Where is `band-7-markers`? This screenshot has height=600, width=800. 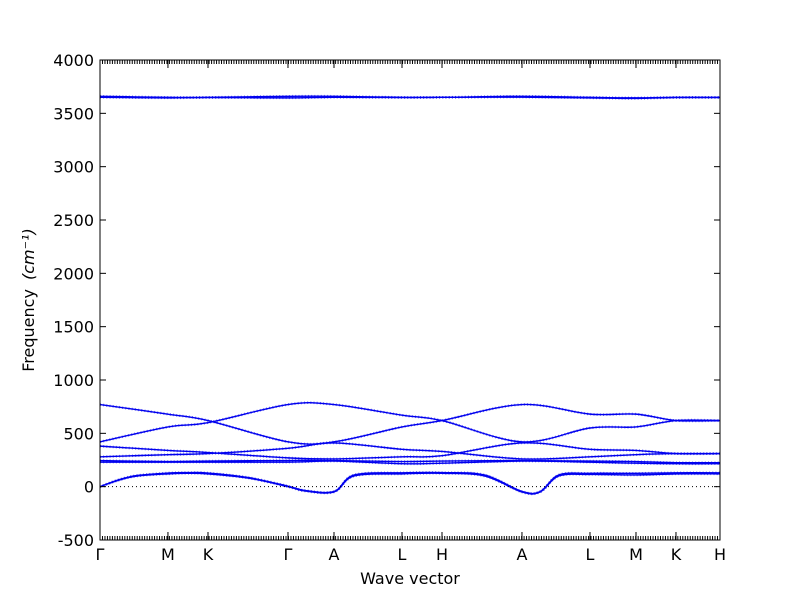
band-7-markers is located at coordinates (410, 422).